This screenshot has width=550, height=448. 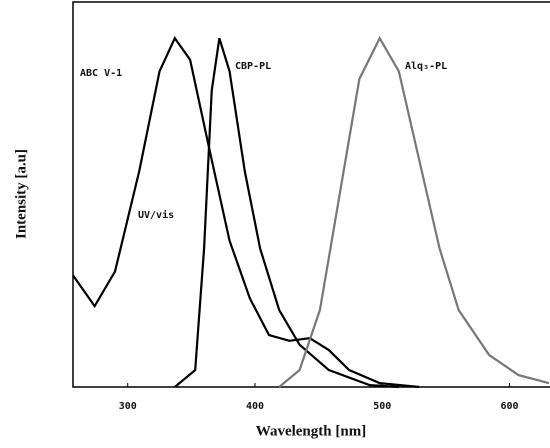 I want to click on x-tick-label: 300, so click(x=128, y=406).